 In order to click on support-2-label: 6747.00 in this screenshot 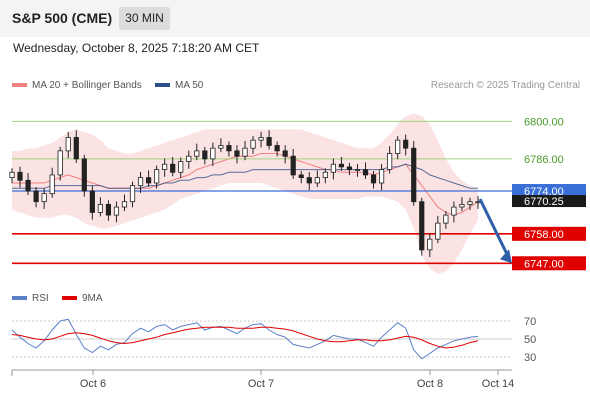, I will do `click(544, 264)`.